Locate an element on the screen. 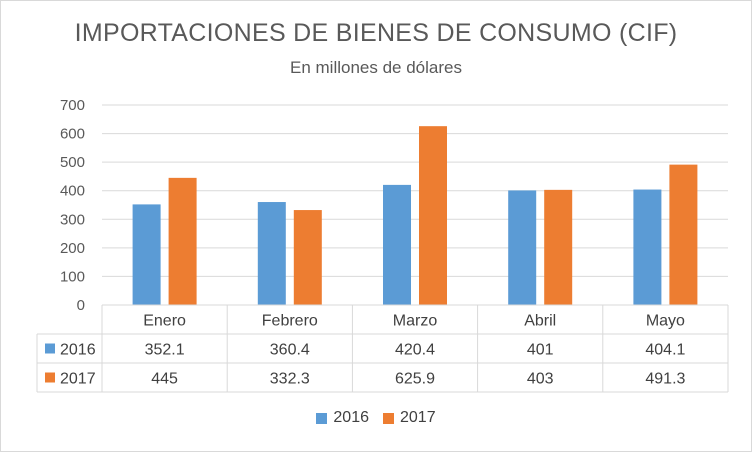 The image size is (752, 452). bar-2017-mayo is located at coordinates (683, 234).